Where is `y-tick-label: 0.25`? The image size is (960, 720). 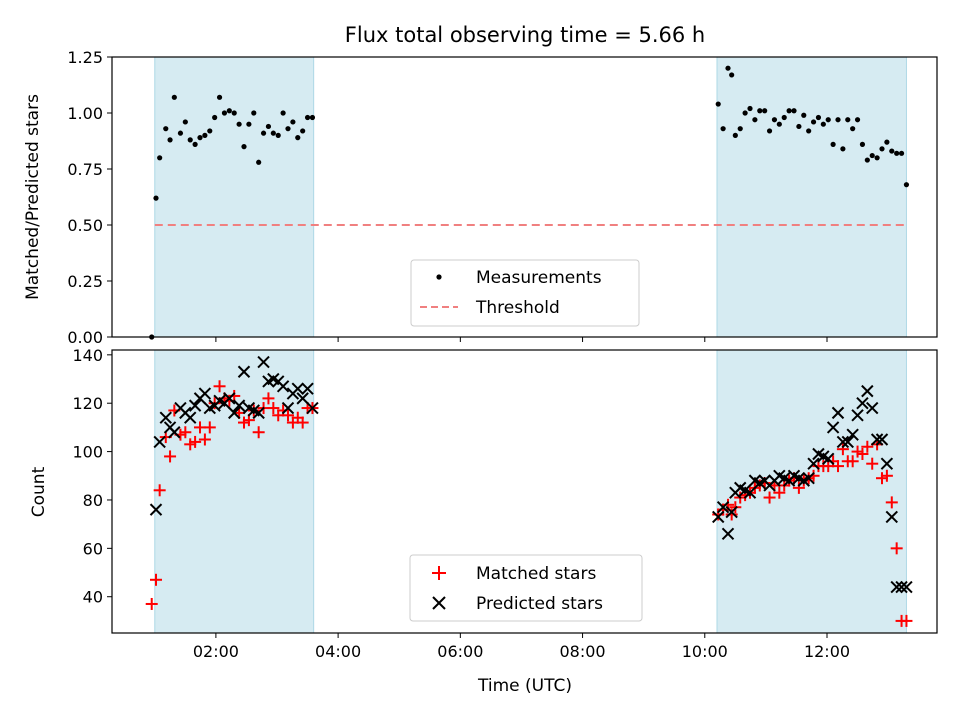
y-tick-label: 0.25 is located at coordinates (85, 281).